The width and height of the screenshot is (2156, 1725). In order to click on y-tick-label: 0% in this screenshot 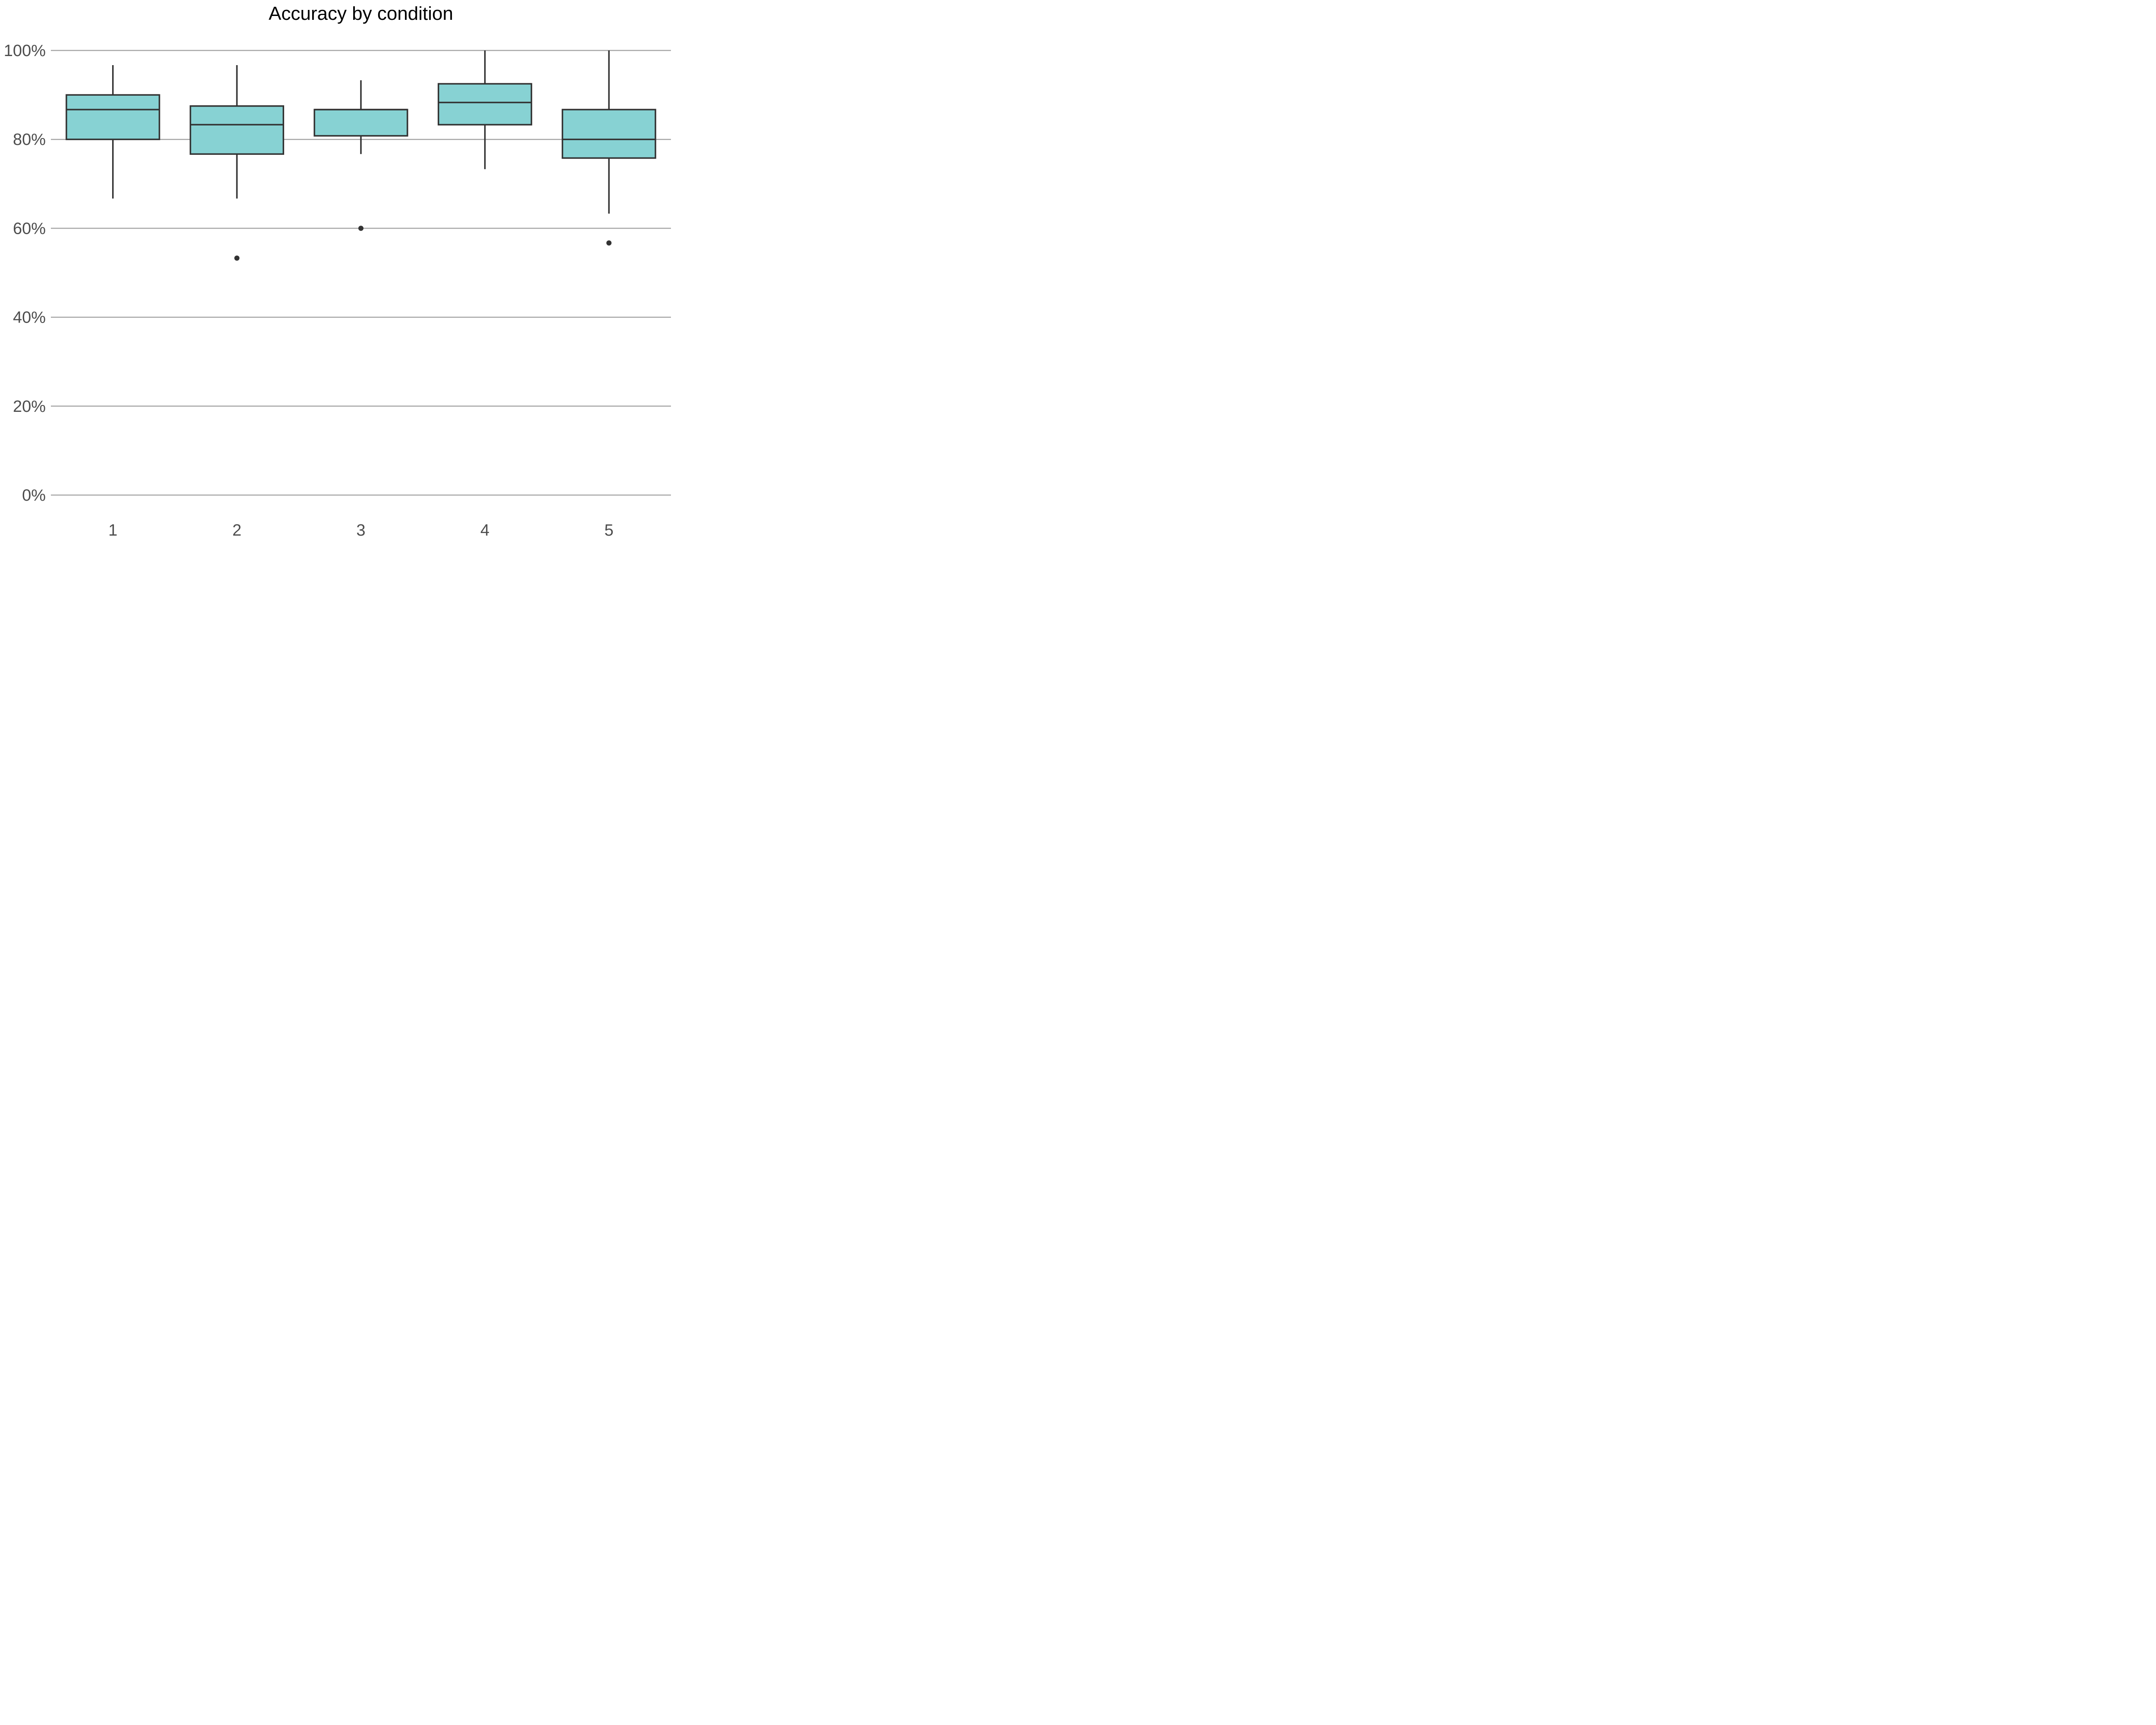, I will do `click(34, 495)`.